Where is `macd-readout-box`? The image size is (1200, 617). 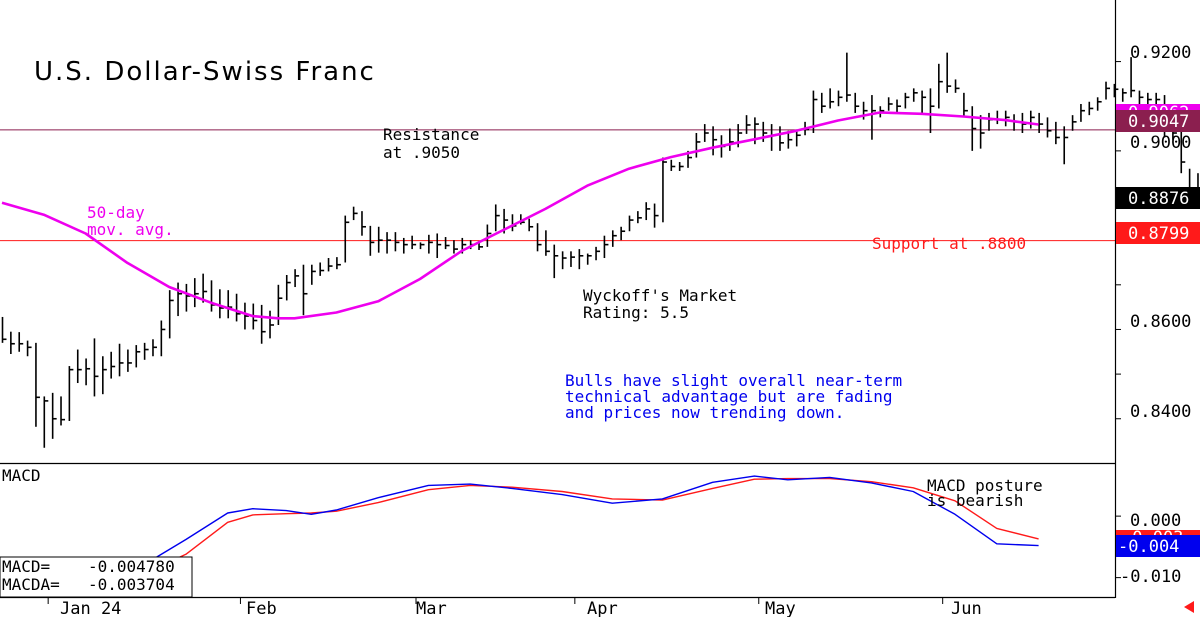
macd-readout-box is located at coordinates (96, 577).